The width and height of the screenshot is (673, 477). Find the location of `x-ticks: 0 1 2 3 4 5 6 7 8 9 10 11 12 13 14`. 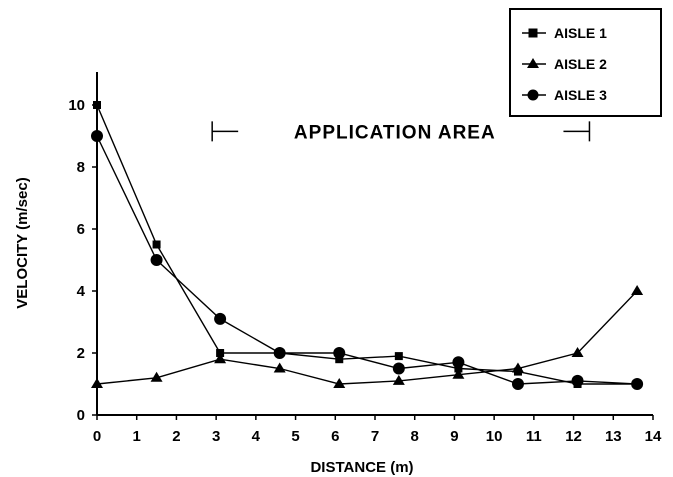

x-ticks: 0 1 2 3 4 5 6 7 8 9 10 11 12 13 14 is located at coordinates (377, 430).